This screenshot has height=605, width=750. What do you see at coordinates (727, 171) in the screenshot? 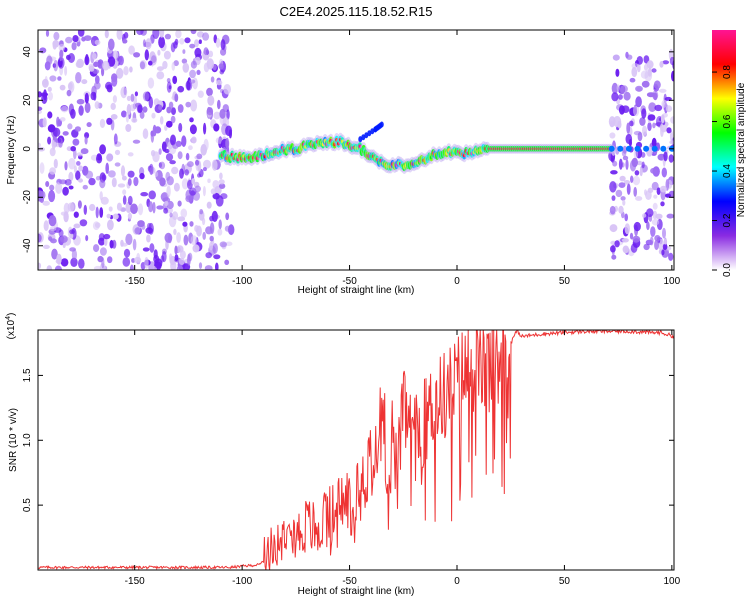
I see `colorbar-tick-label: 0.4` at bounding box center [727, 171].